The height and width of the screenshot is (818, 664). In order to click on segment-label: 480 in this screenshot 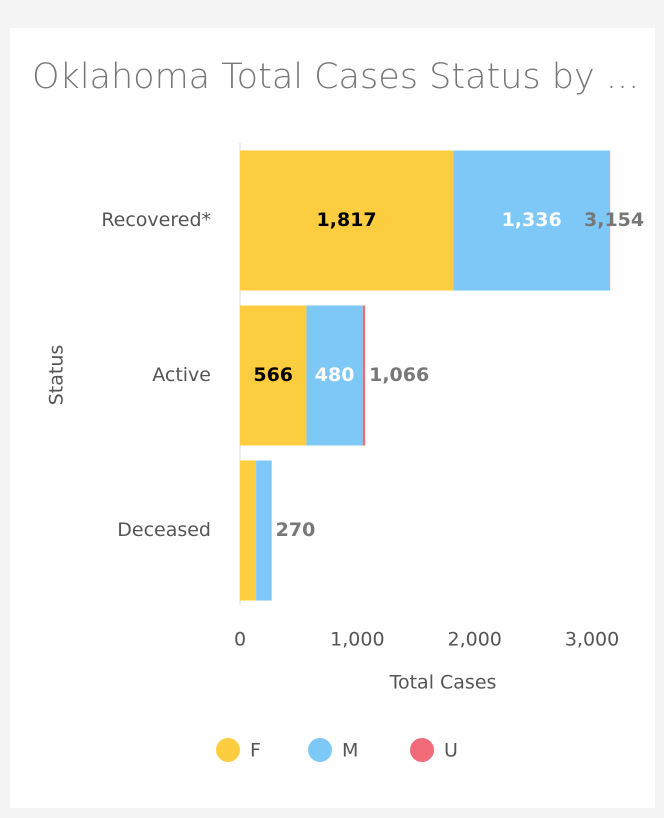, I will do `click(335, 375)`.